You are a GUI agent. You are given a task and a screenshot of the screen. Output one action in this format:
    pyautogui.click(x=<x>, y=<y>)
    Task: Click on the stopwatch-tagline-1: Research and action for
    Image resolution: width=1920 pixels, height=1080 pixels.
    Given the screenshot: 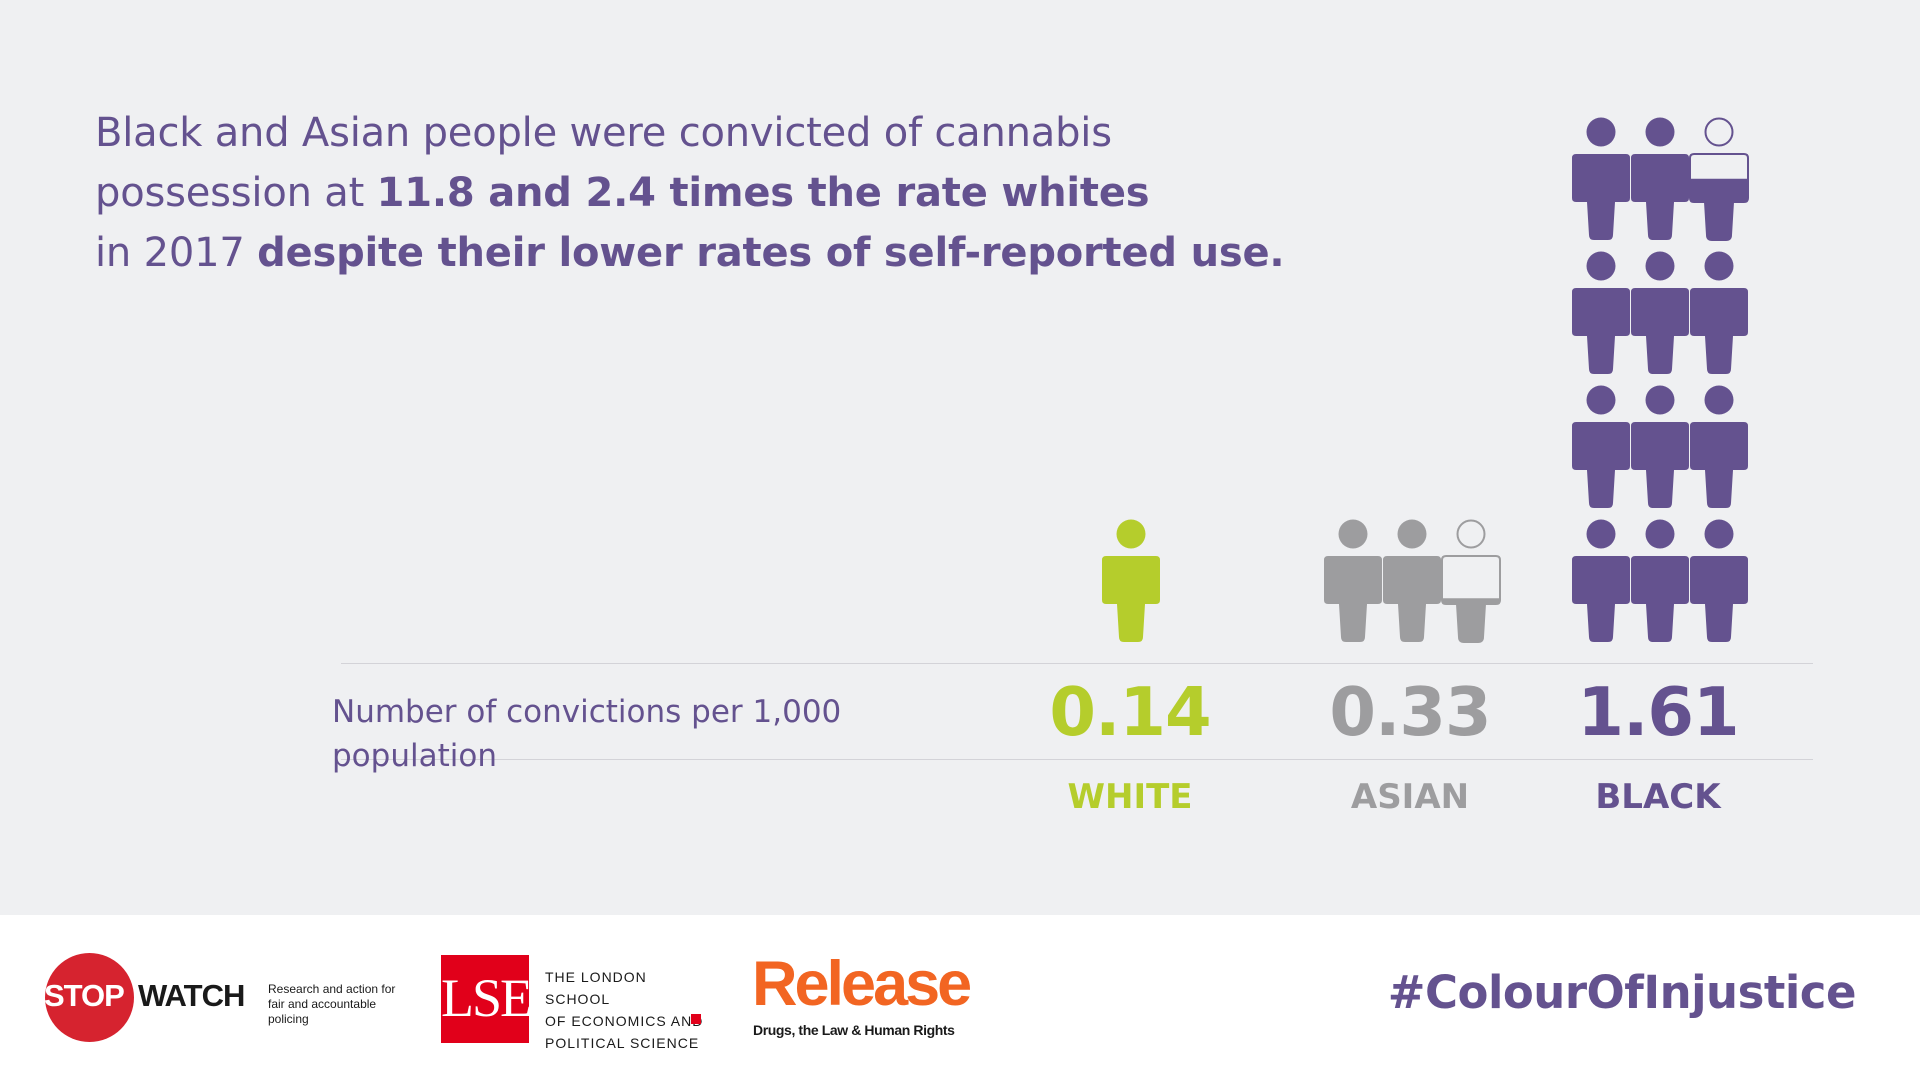 What is the action you would take?
    pyautogui.click(x=332, y=989)
    